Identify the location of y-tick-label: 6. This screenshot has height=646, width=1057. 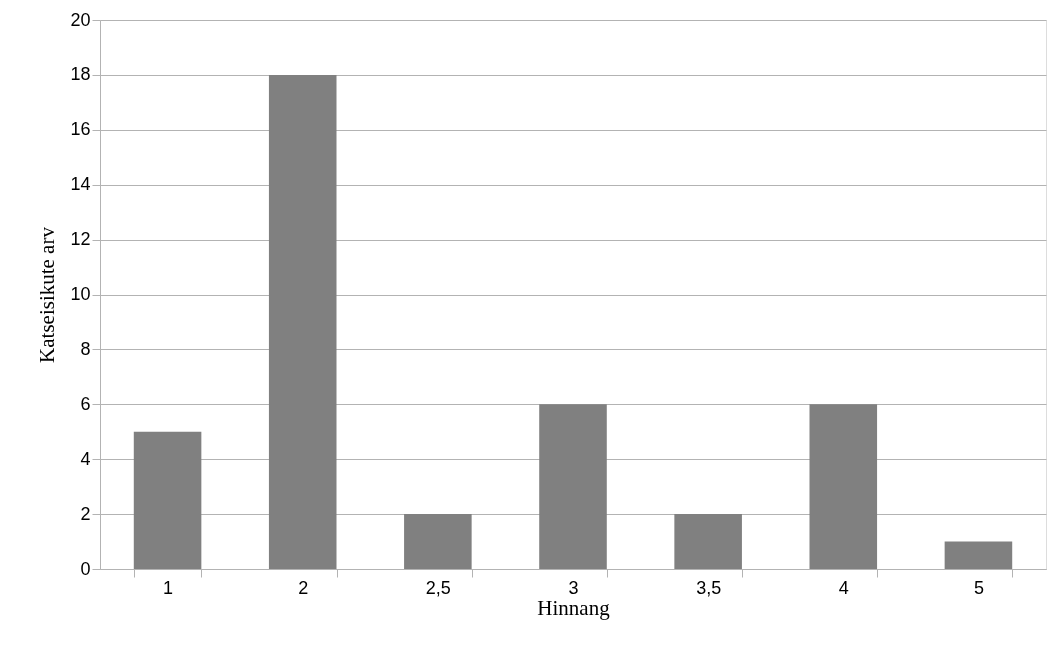
(85, 403).